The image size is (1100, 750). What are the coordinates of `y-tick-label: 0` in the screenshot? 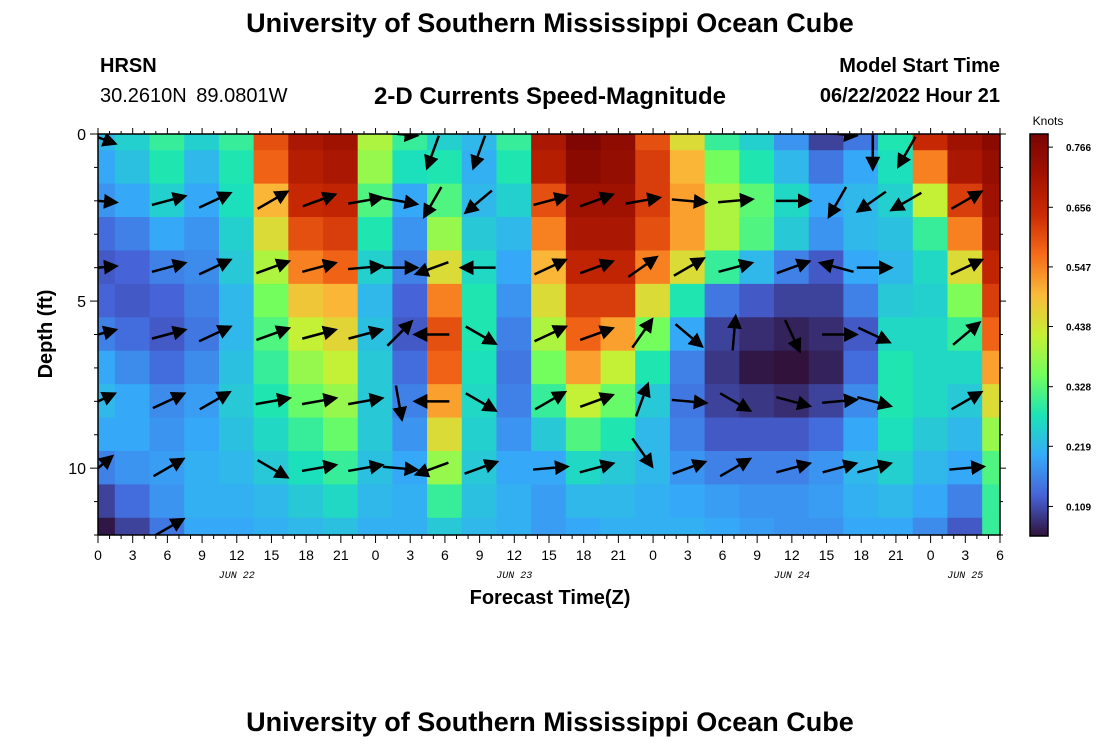 It's located at (81, 135).